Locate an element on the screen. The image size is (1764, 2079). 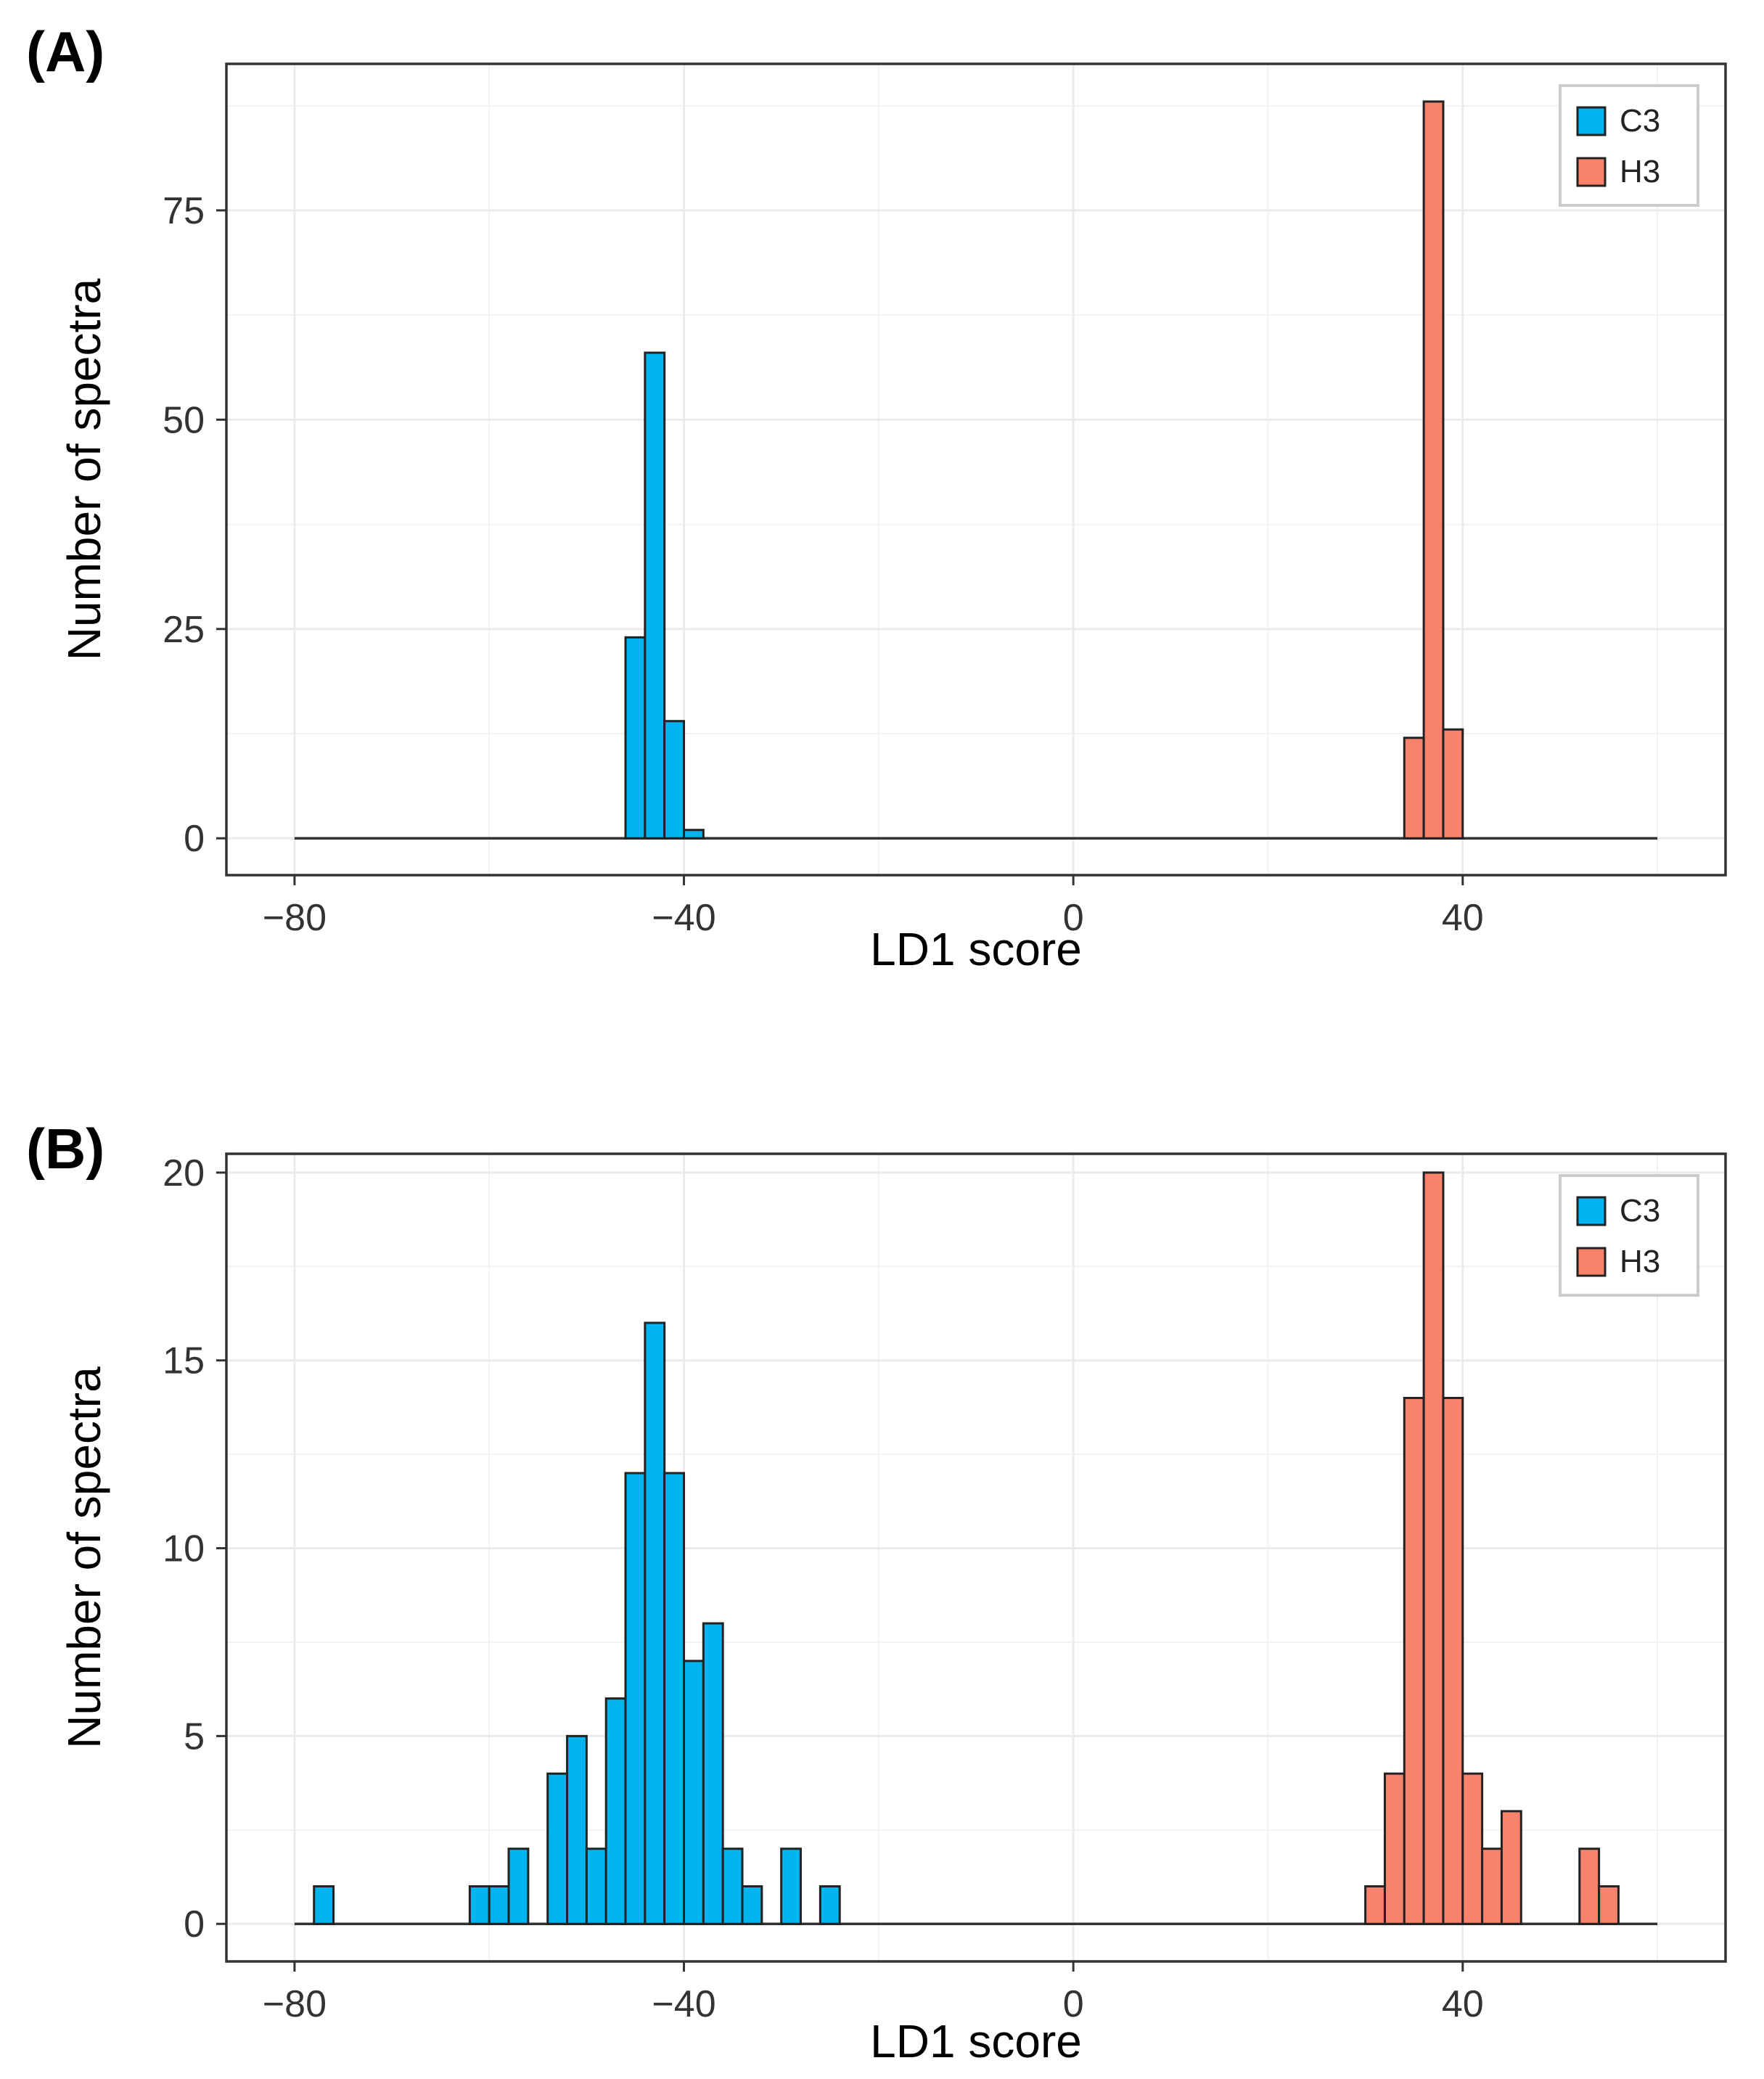
y-tick-label: 75 is located at coordinates (184, 211).